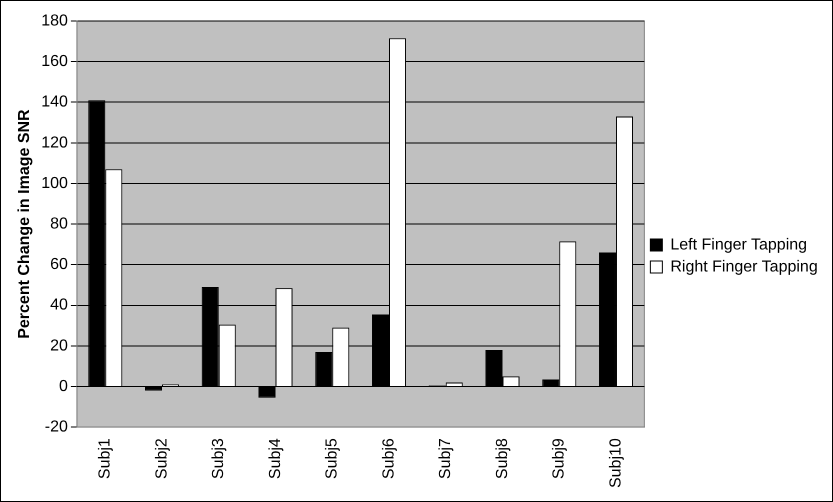  What do you see at coordinates (744, 267) in the screenshot?
I see `legend-label: Right Finger Tapping` at bounding box center [744, 267].